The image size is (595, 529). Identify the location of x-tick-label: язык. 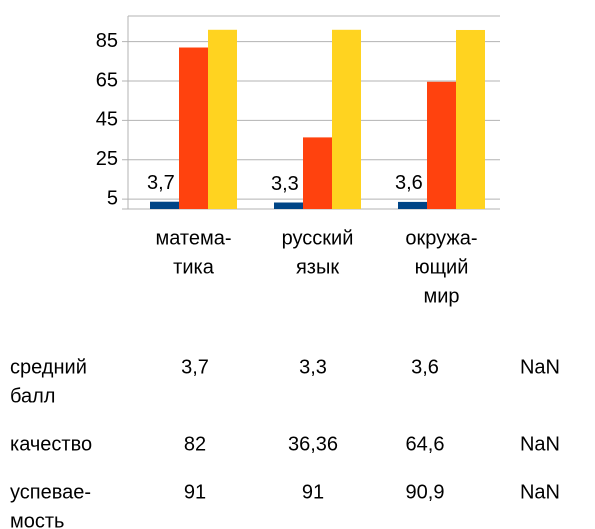
(317, 267).